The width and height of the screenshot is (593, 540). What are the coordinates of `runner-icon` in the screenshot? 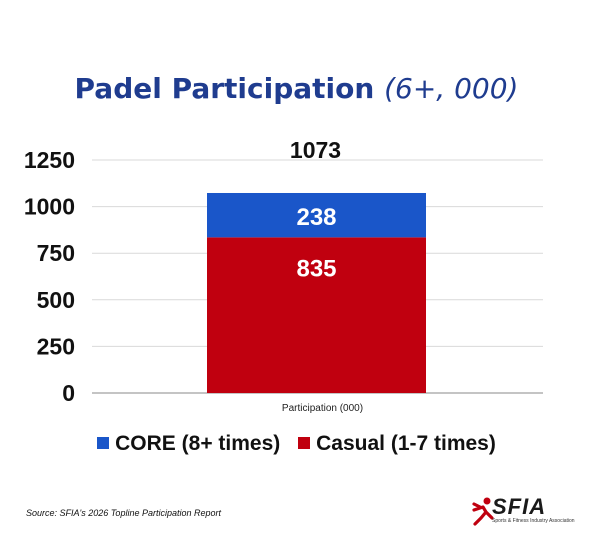 It's located at (483, 511).